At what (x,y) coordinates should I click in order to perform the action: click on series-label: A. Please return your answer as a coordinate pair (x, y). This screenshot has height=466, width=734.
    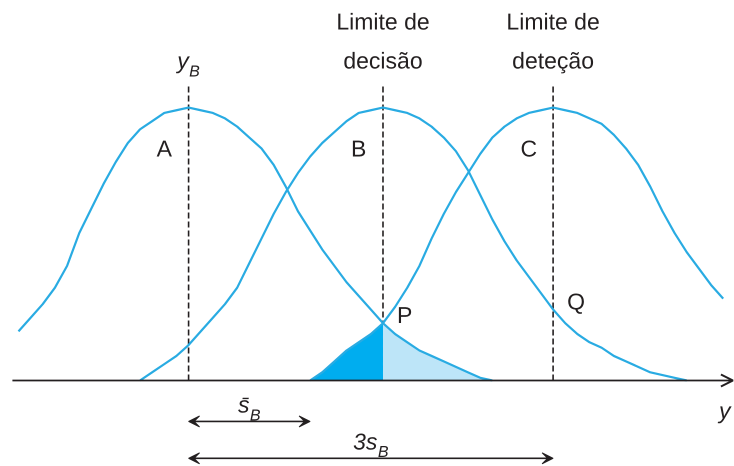
    Looking at the image, I should click on (164, 148).